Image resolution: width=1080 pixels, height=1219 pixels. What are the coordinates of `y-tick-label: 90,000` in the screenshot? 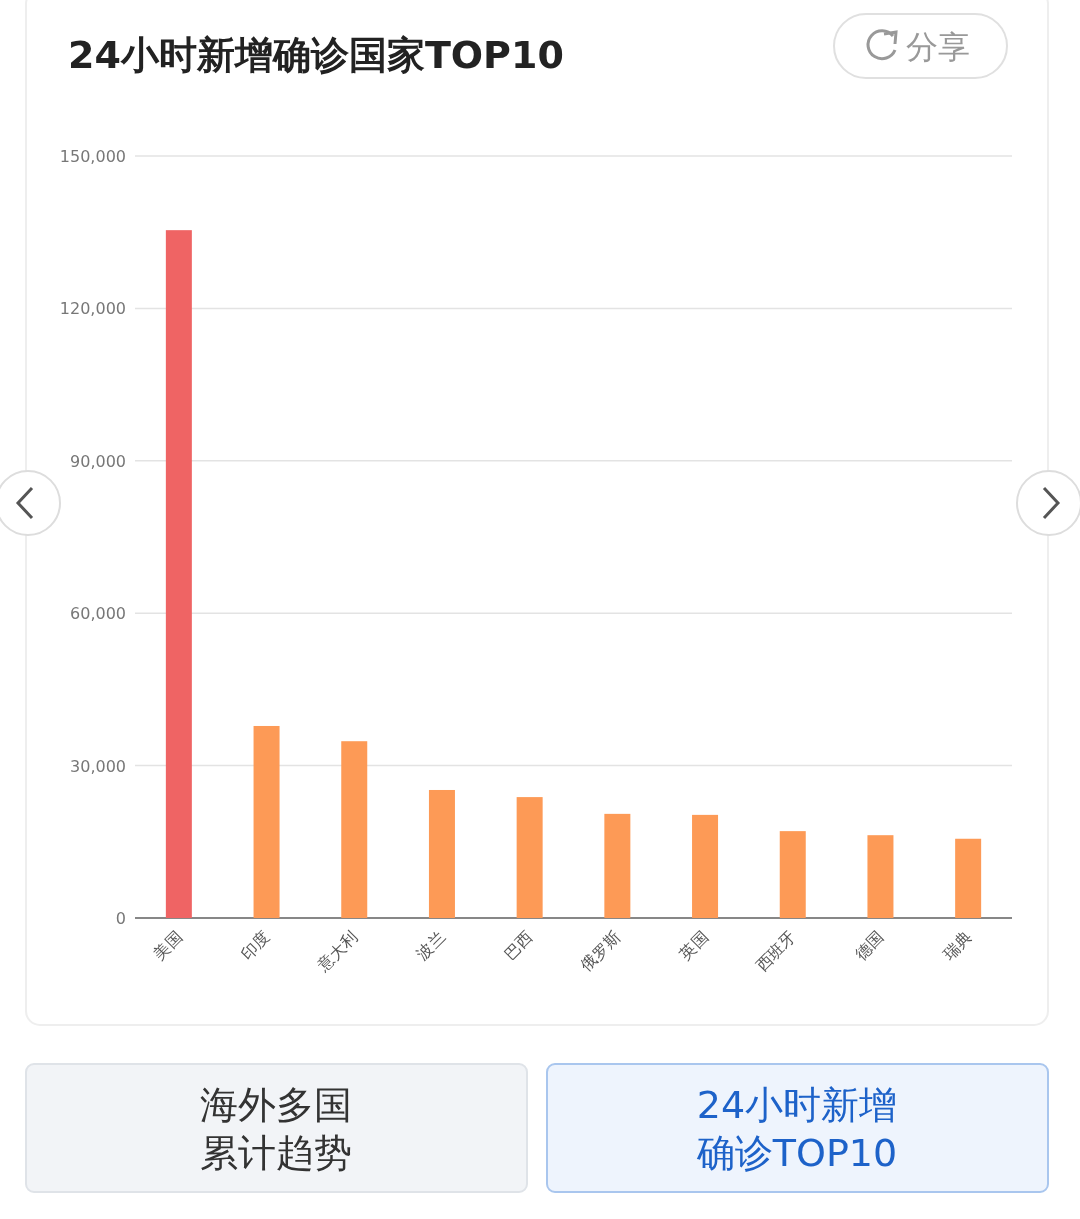 It's located at (98, 461).